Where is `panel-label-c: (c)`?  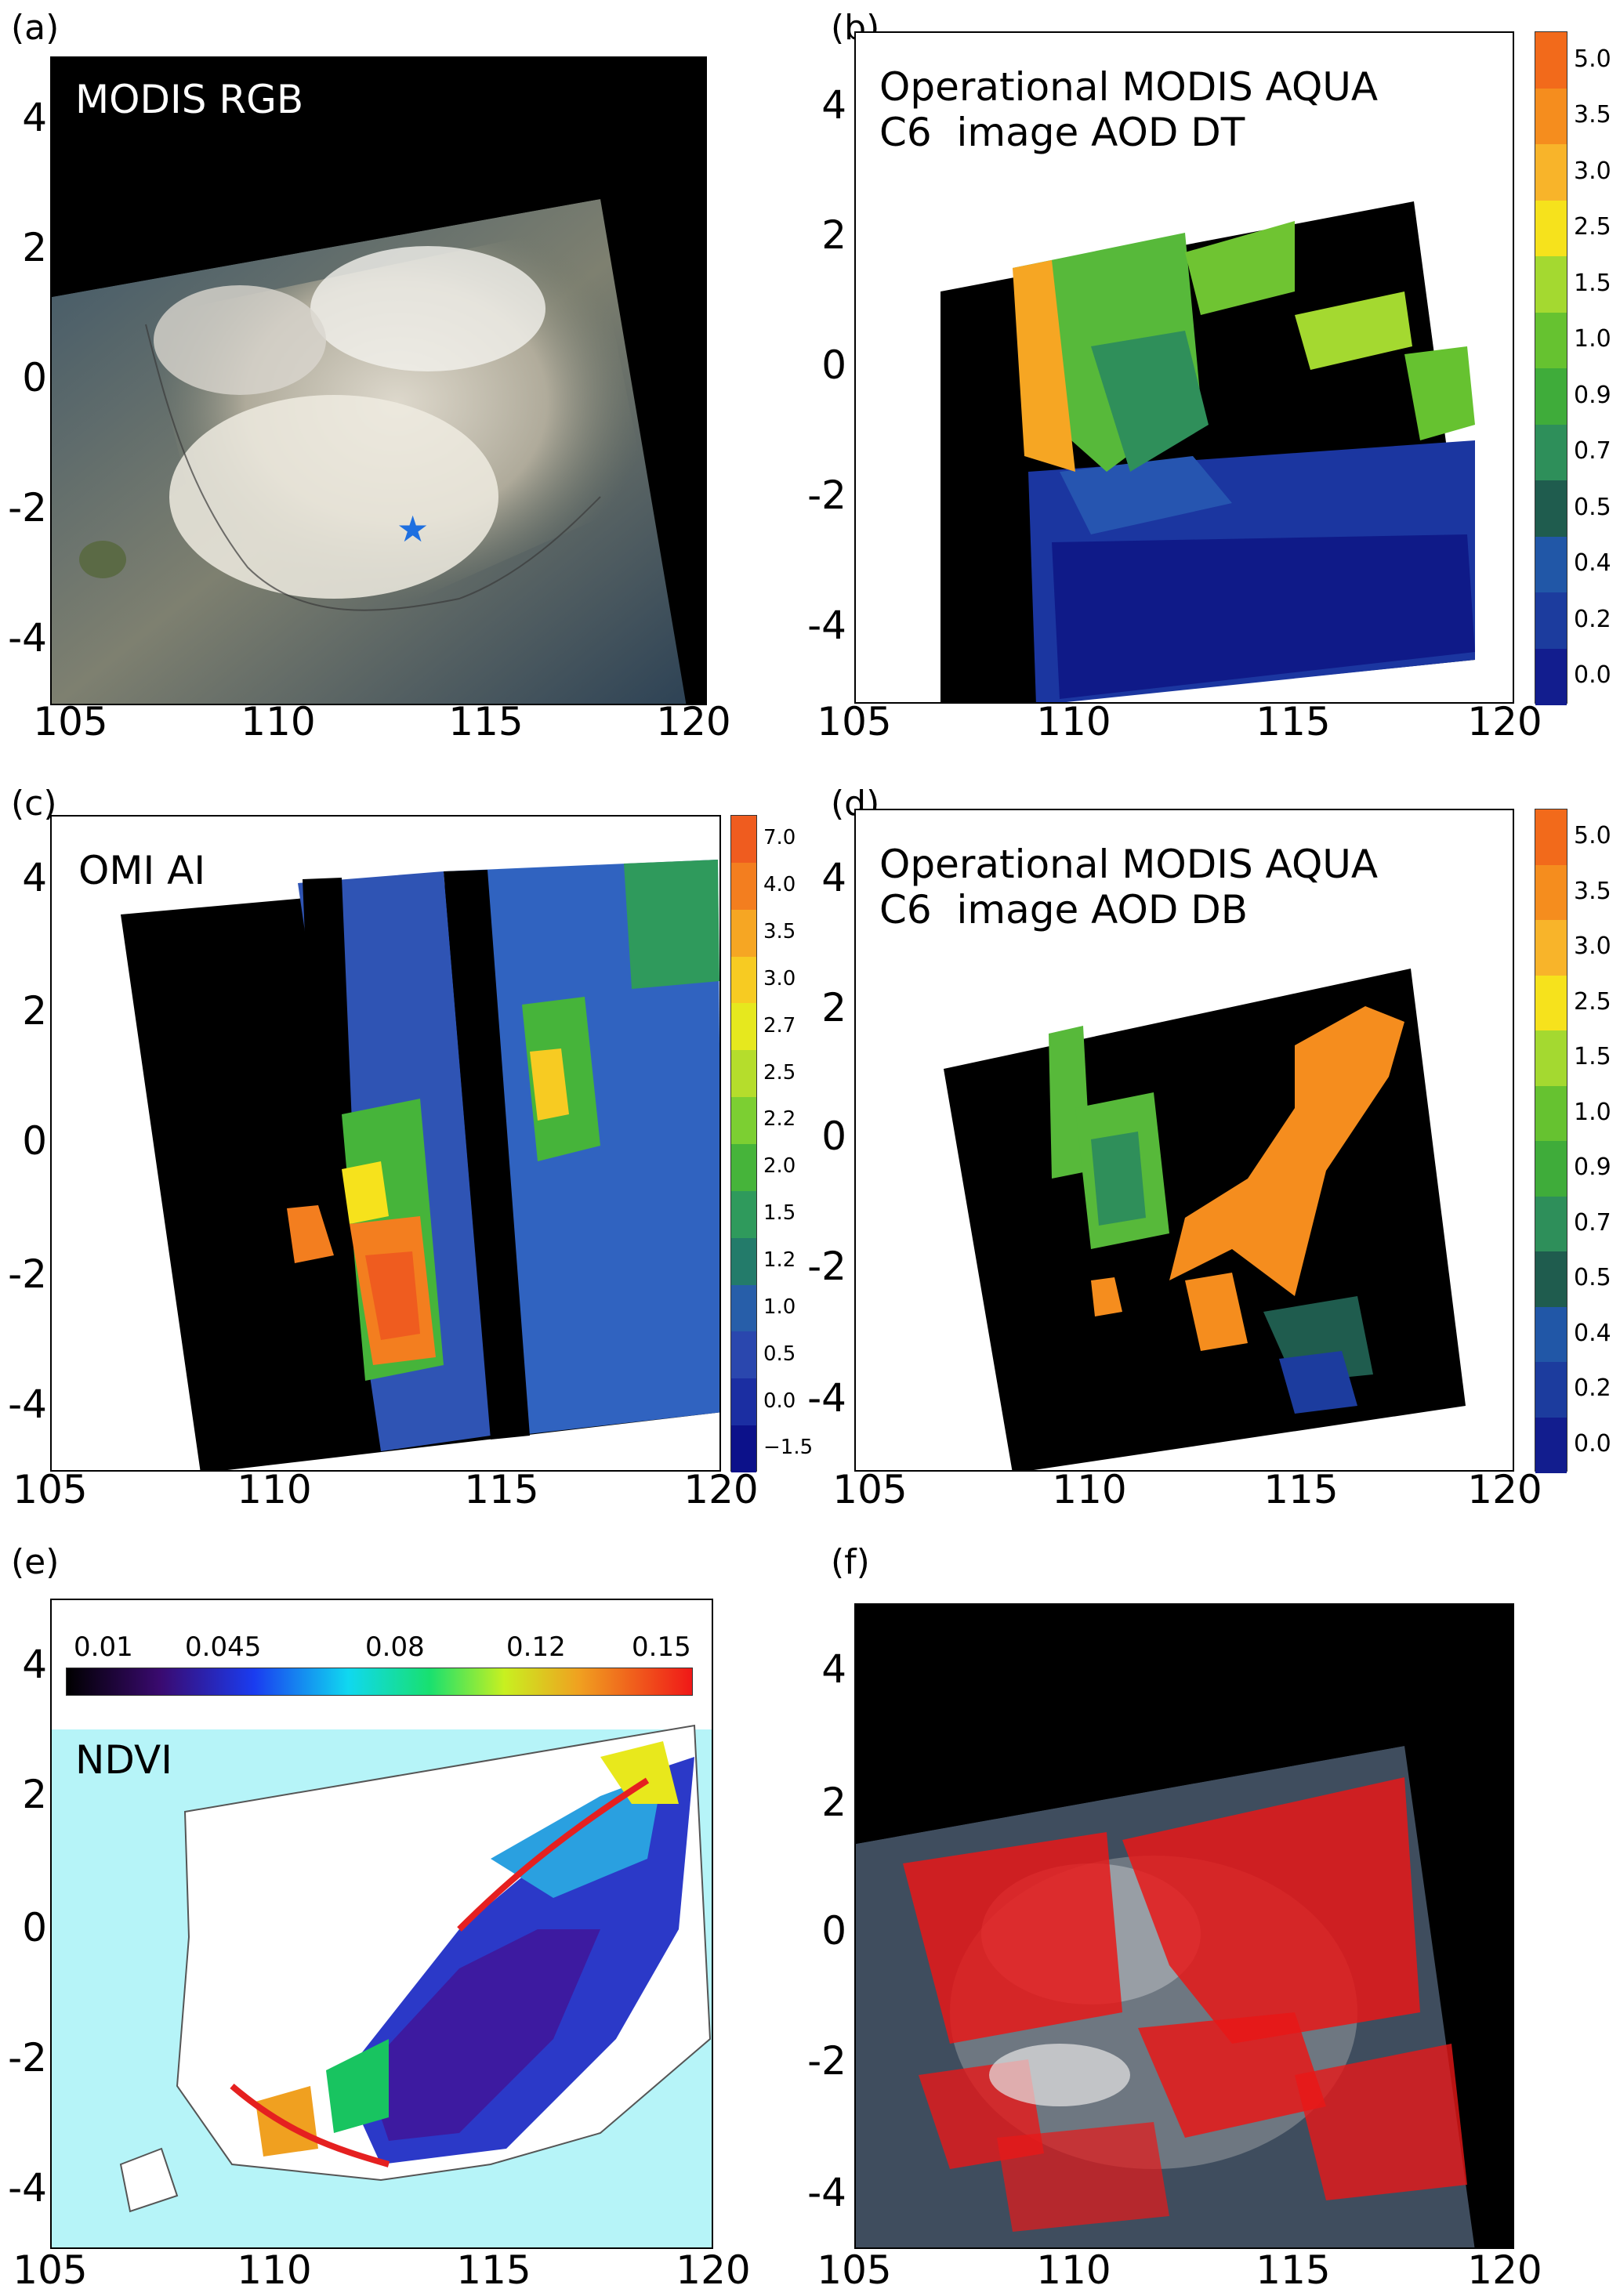 panel-label-c: (c) is located at coordinates (34, 804).